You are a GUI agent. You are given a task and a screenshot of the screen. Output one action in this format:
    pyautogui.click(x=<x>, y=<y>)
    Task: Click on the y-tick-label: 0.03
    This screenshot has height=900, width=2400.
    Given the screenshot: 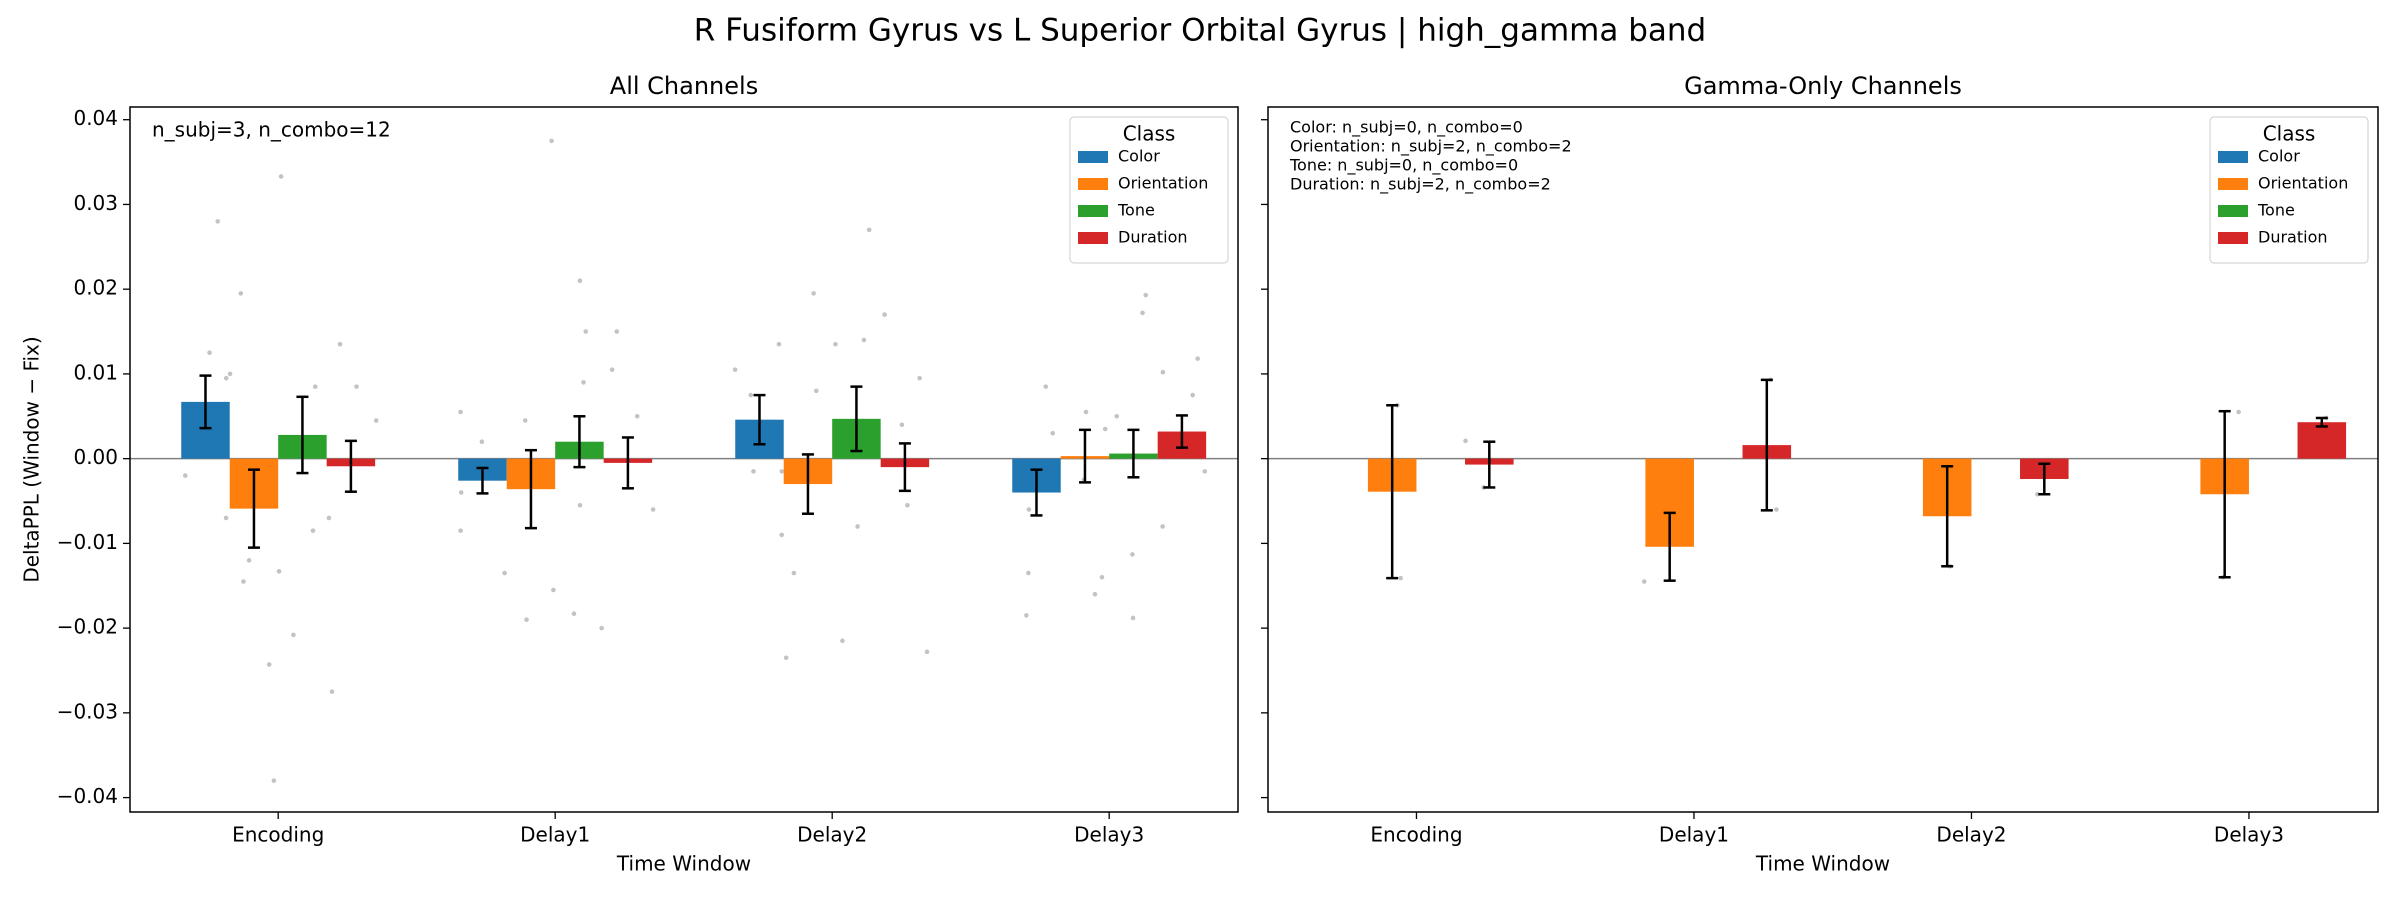 What is the action you would take?
    pyautogui.click(x=95, y=203)
    